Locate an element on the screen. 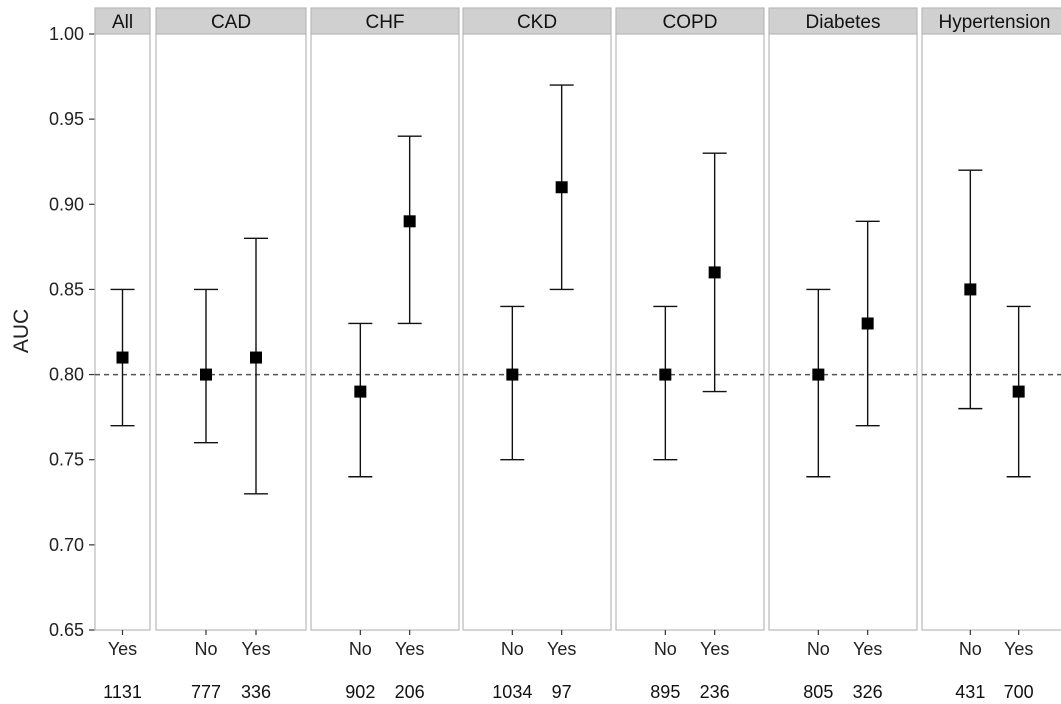 The height and width of the screenshot is (704, 1061). y-tick-label-5: 0.90 is located at coordinates (66, 204).